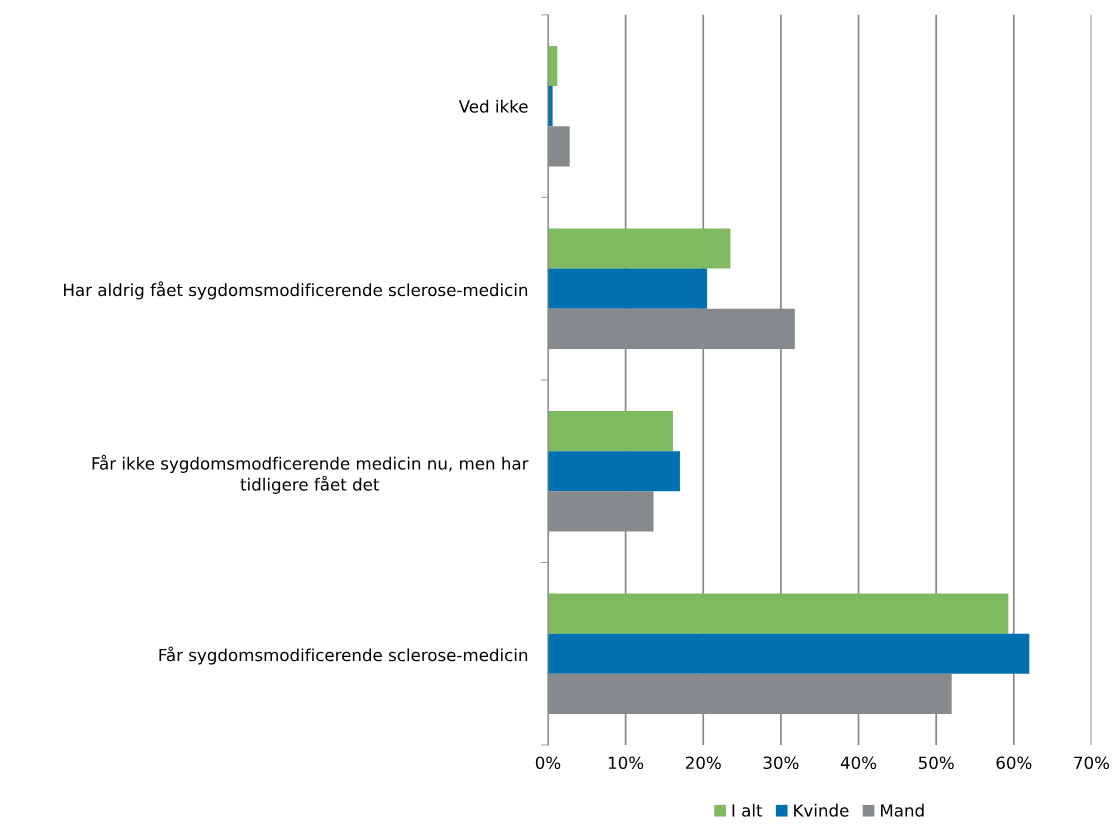  I want to click on x-tick-label: 10%, so click(626, 763).